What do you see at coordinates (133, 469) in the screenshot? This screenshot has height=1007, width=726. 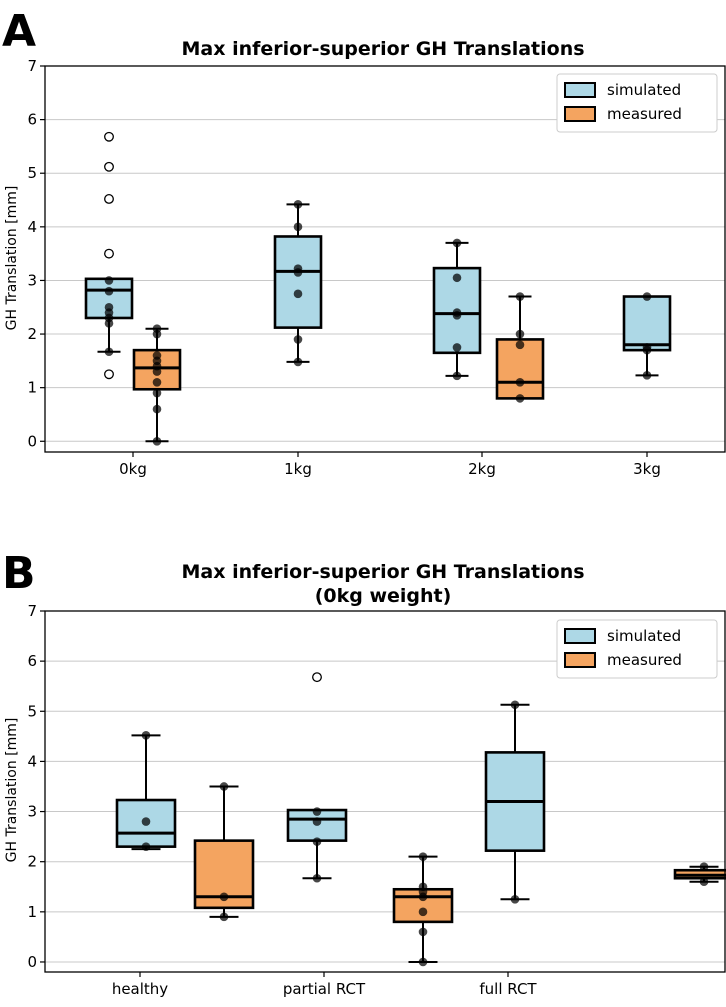 I see `x-tick-label-0kg: 0kg` at bounding box center [133, 469].